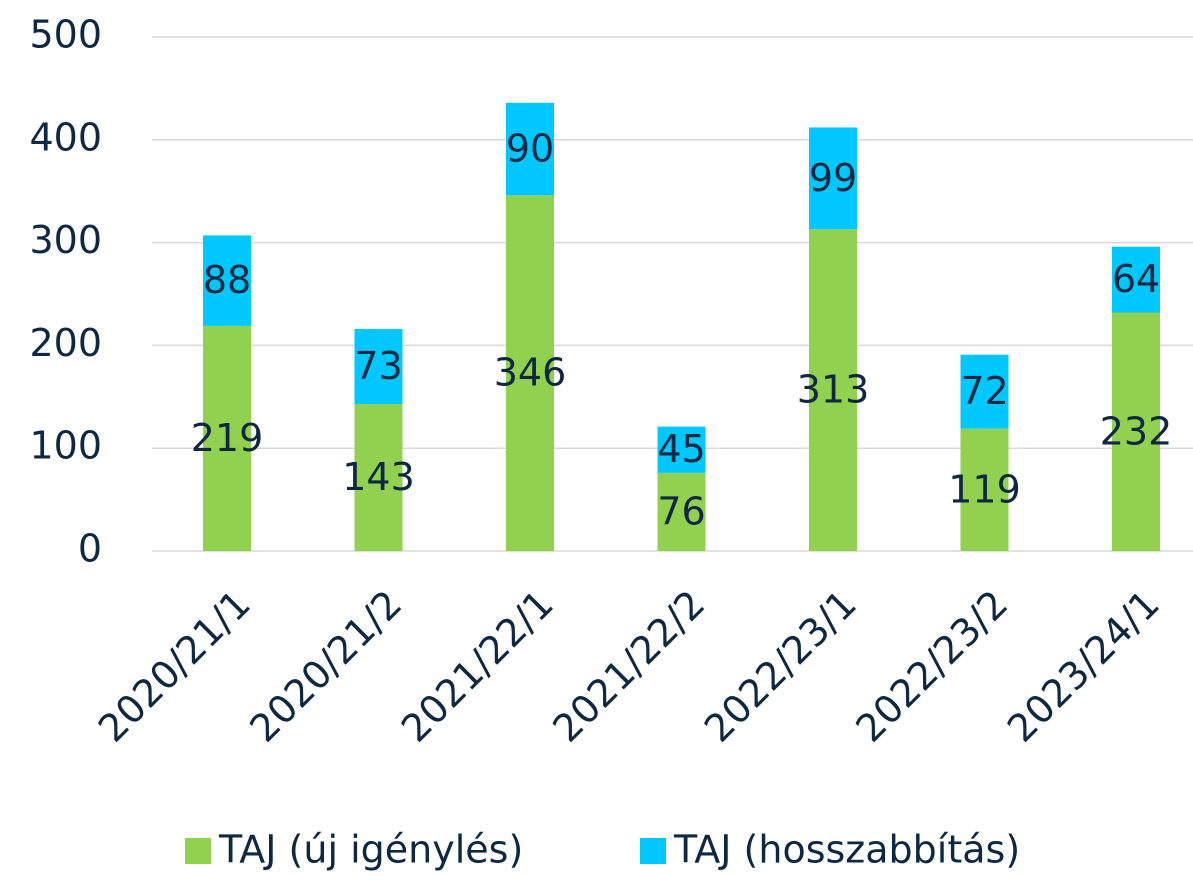 This screenshot has height=876, width=1193. What do you see at coordinates (65, 343) in the screenshot?
I see `y-tick-label: 200` at bounding box center [65, 343].